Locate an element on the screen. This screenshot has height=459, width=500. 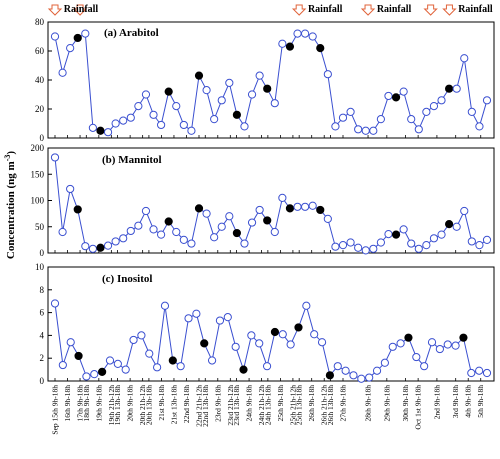
x-tick-label: 25th 13h-18h is located at coordinates (299, 405).